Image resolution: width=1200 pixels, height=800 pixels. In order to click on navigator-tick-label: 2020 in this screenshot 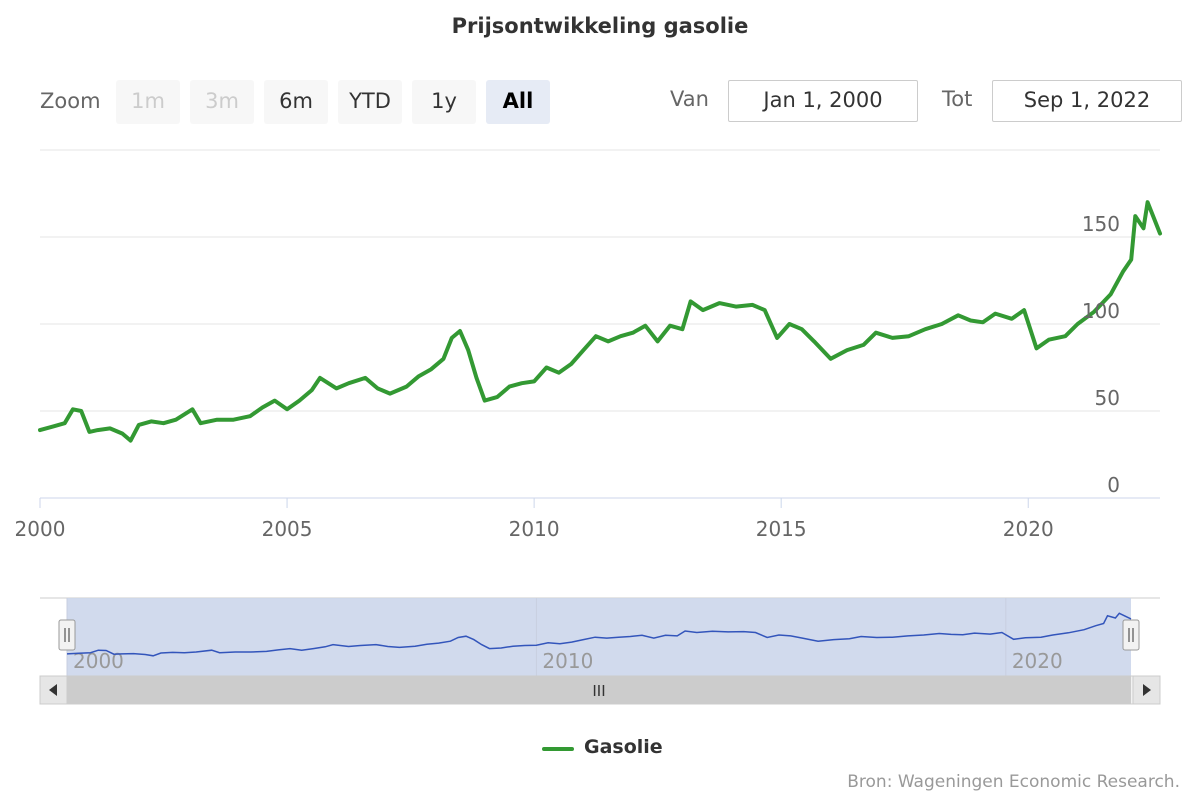, I will do `click(1037, 661)`.